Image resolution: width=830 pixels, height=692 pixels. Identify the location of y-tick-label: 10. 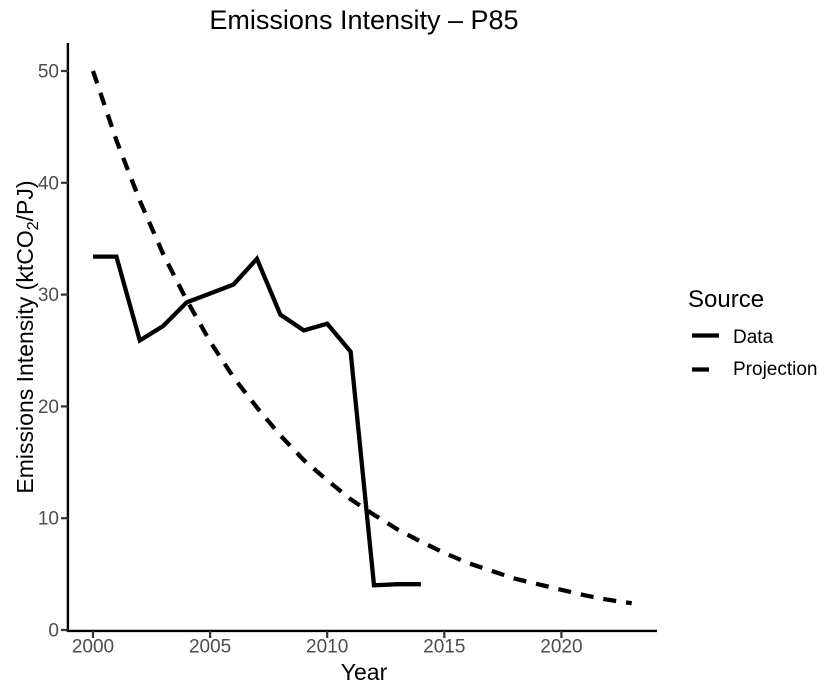
(48, 519).